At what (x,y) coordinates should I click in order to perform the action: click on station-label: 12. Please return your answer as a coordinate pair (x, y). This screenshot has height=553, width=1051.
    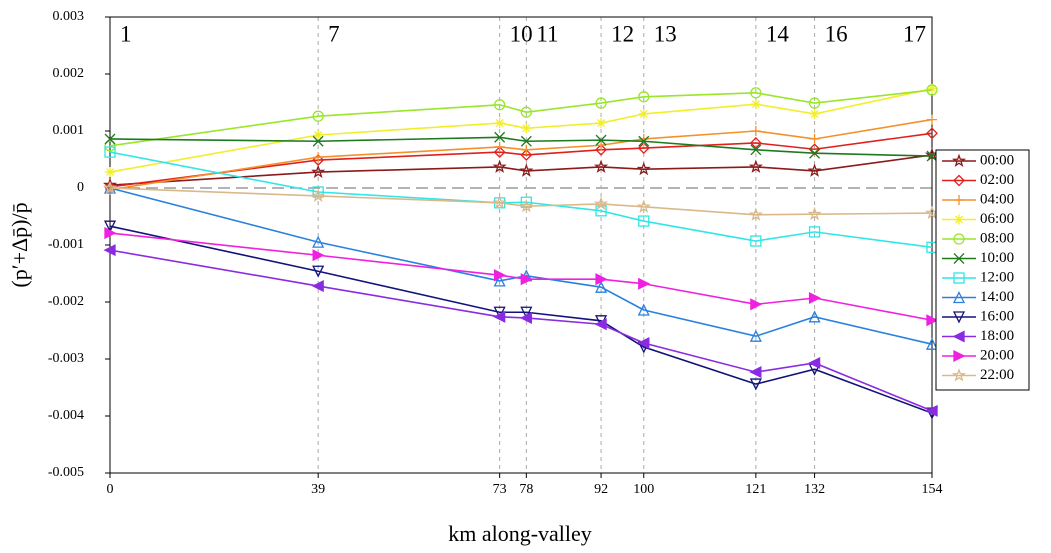
    Looking at the image, I should click on (622, 33).